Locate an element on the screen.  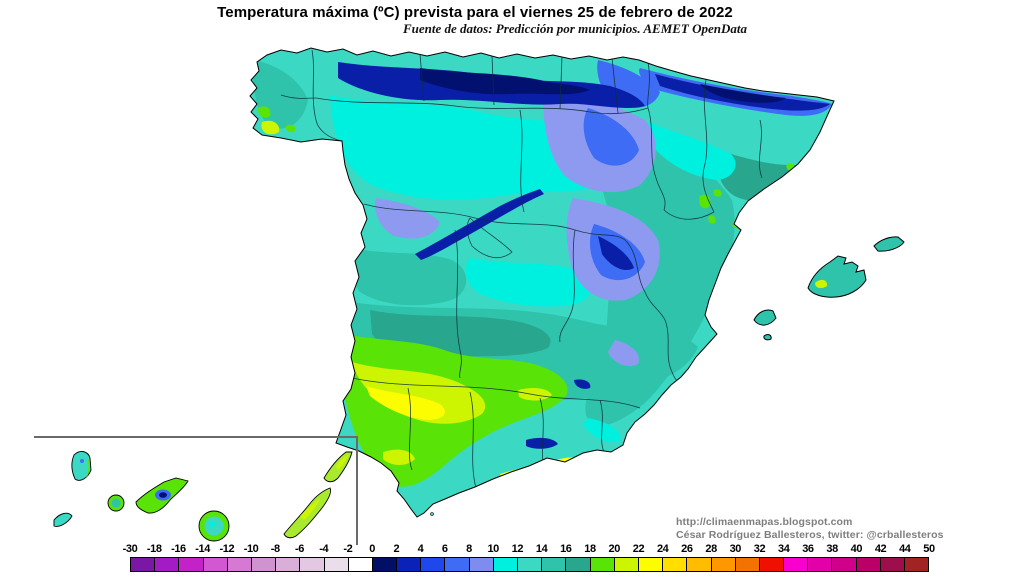
scale-tick-label: 36 is located at coordinates (808, 549).